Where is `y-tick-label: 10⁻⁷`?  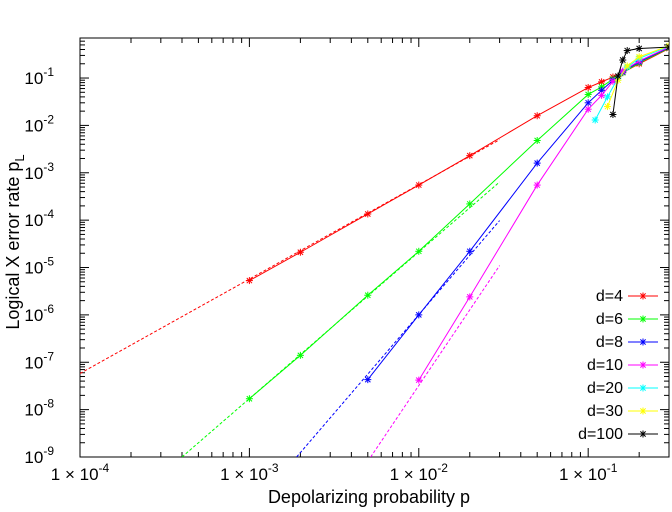
y-tick-label: 10⁻⁷ is located at coordinates (39, 360).